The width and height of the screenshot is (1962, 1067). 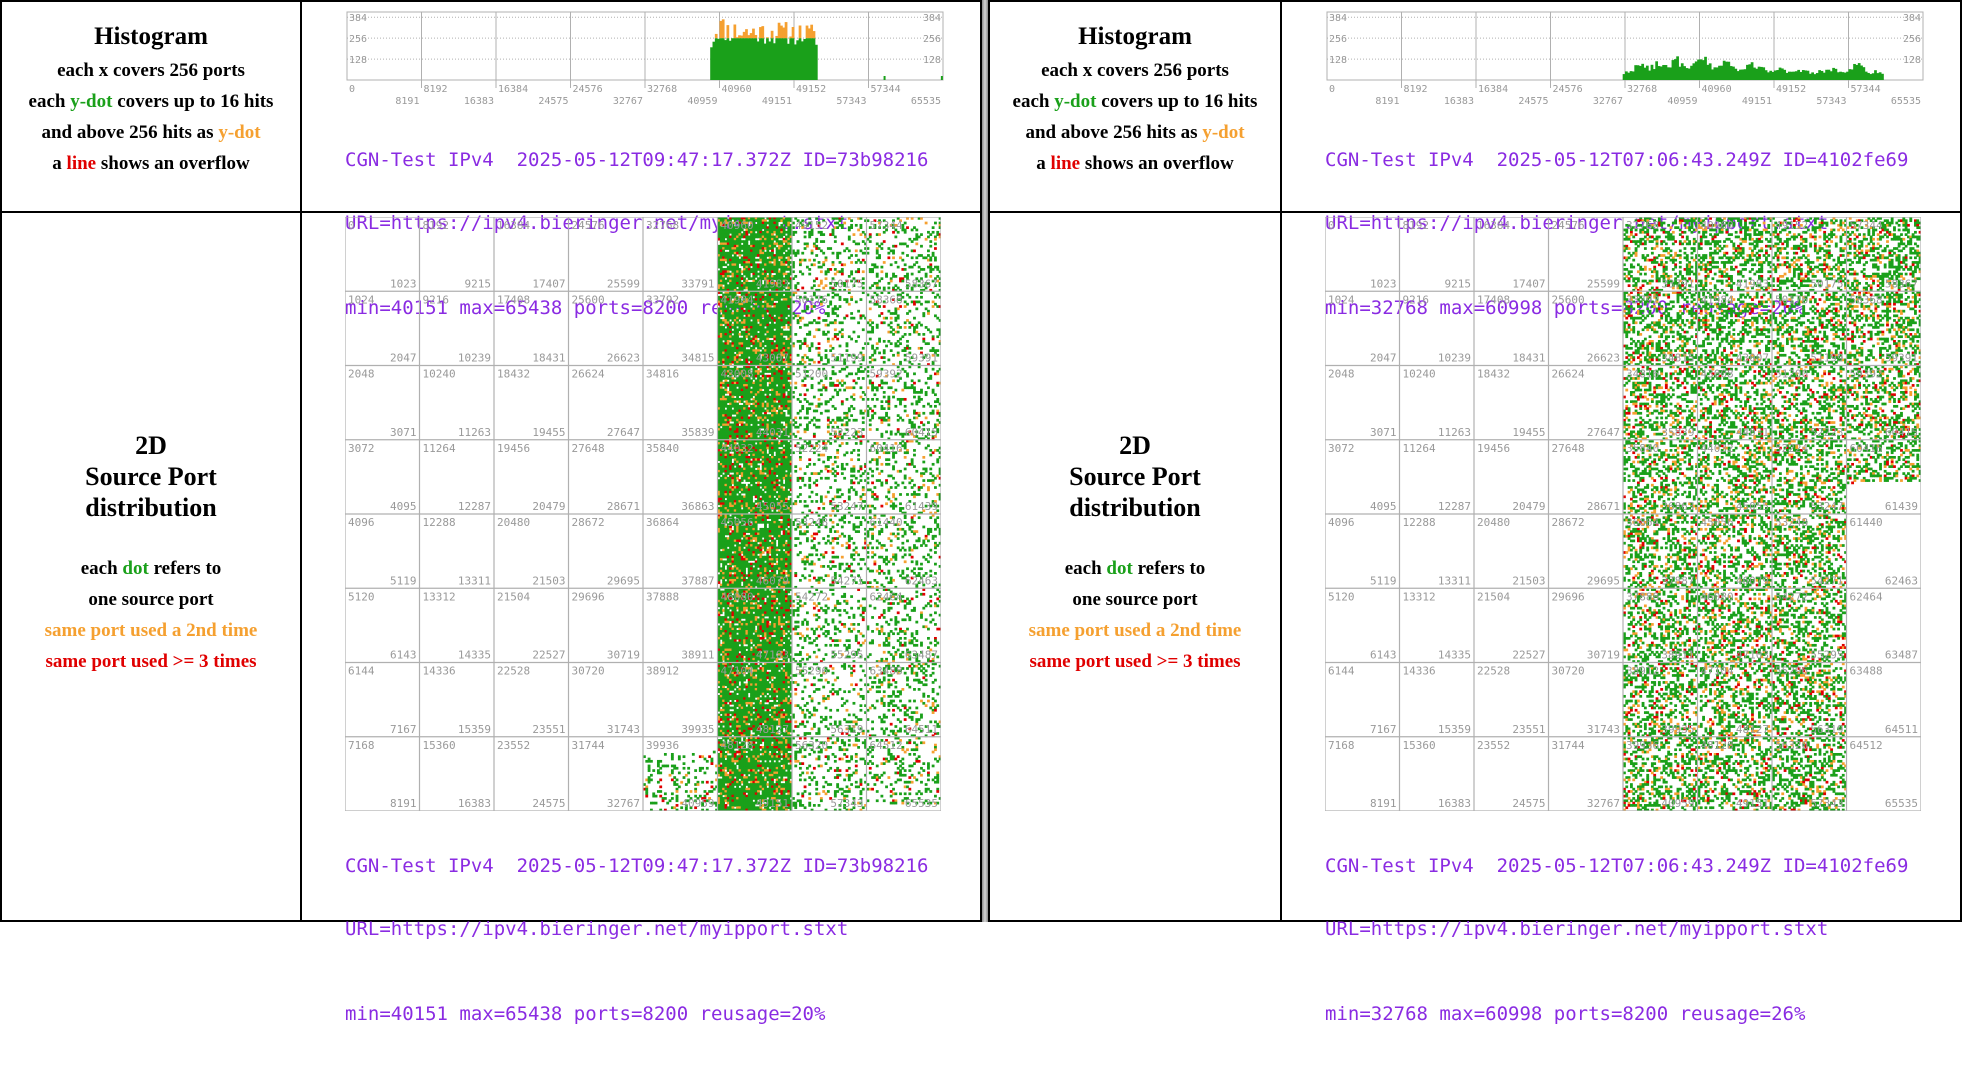 What do you see at coordinates (151, 445) in the screenshot?
I see `distribution-title-line: 2D` at bounding box center [151, 445].